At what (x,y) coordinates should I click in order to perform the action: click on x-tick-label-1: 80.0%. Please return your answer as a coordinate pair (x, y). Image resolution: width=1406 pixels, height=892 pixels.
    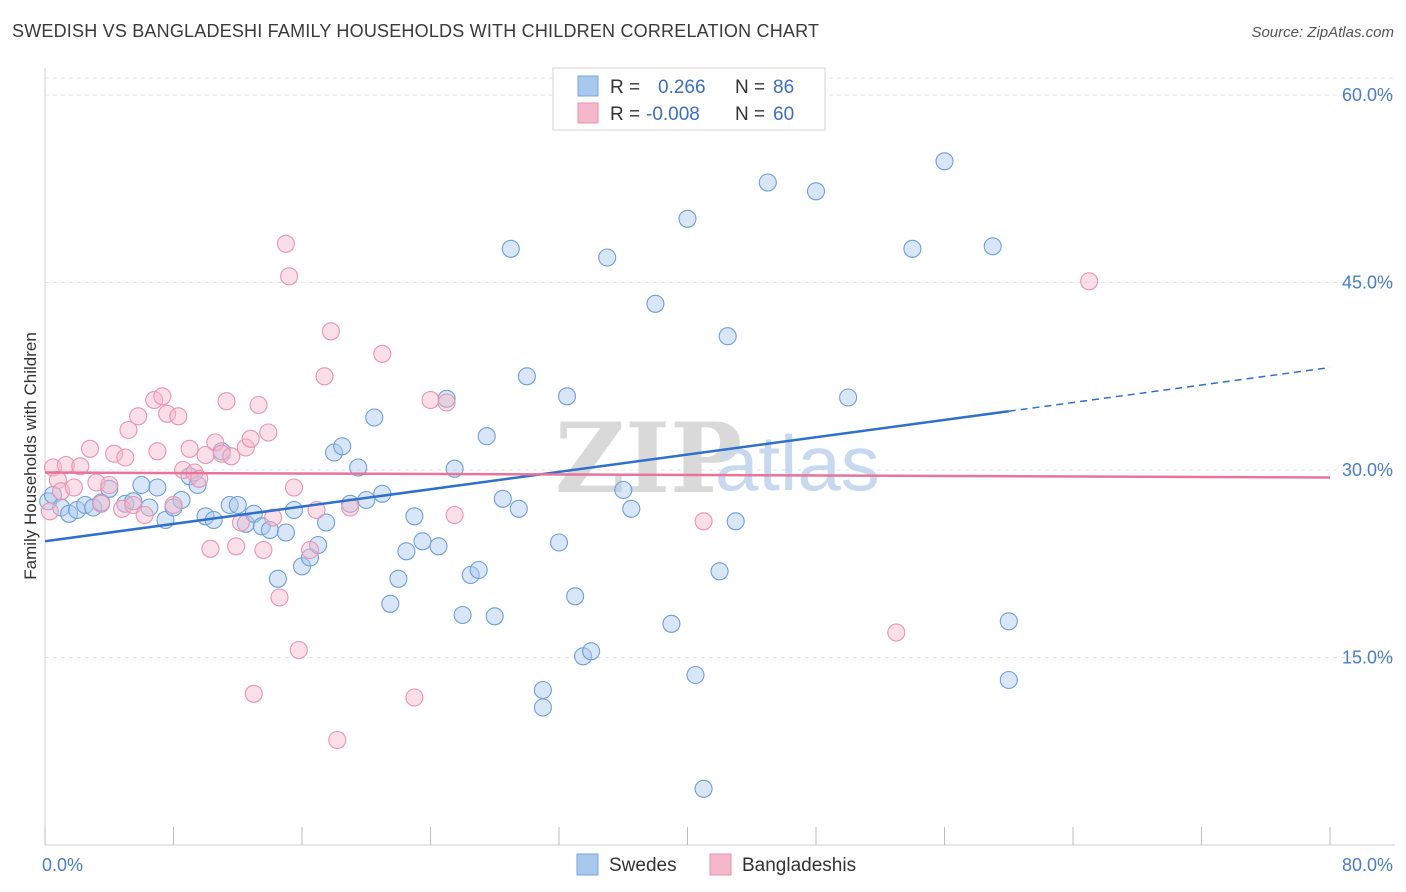
    Looking at the image, I should click on (1367, 865).